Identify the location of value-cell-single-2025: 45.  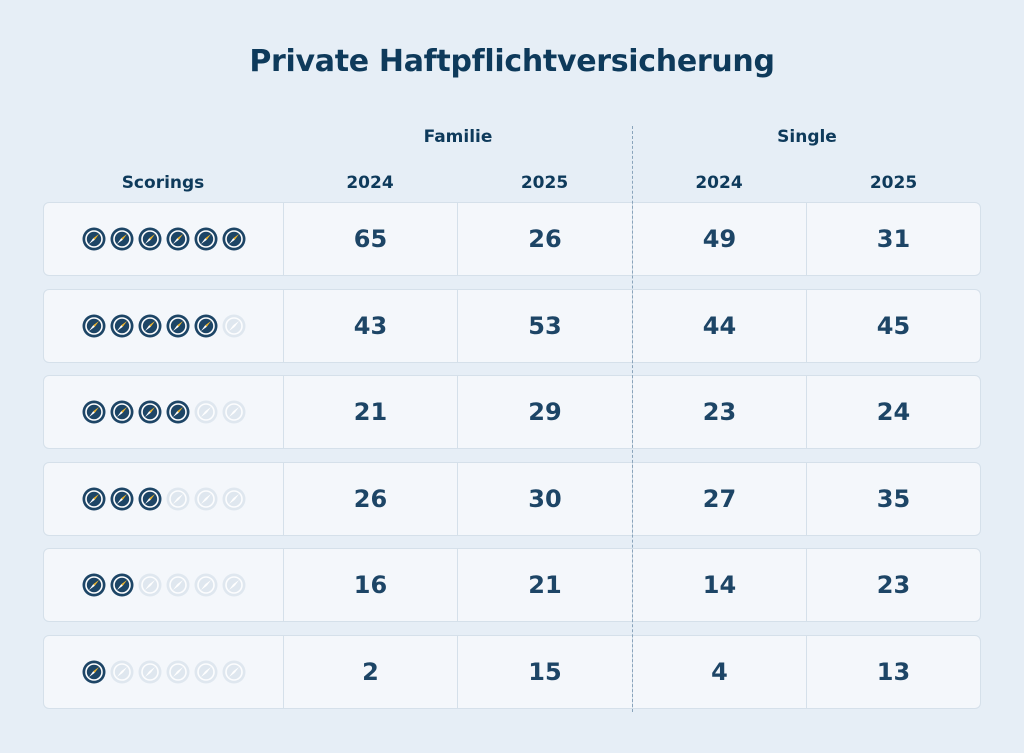
(893, 326).